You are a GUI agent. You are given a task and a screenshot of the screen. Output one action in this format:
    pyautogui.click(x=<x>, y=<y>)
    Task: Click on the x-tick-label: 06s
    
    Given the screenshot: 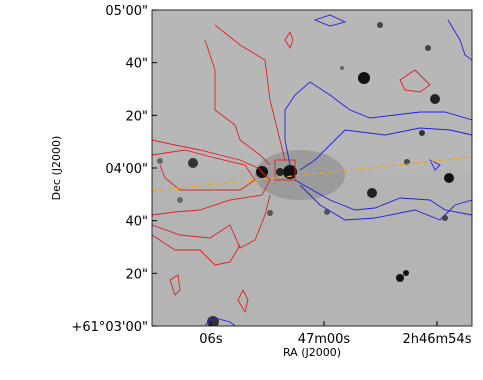 What is the action you would take?
    pyautogui.click(x=211, y=339)
    